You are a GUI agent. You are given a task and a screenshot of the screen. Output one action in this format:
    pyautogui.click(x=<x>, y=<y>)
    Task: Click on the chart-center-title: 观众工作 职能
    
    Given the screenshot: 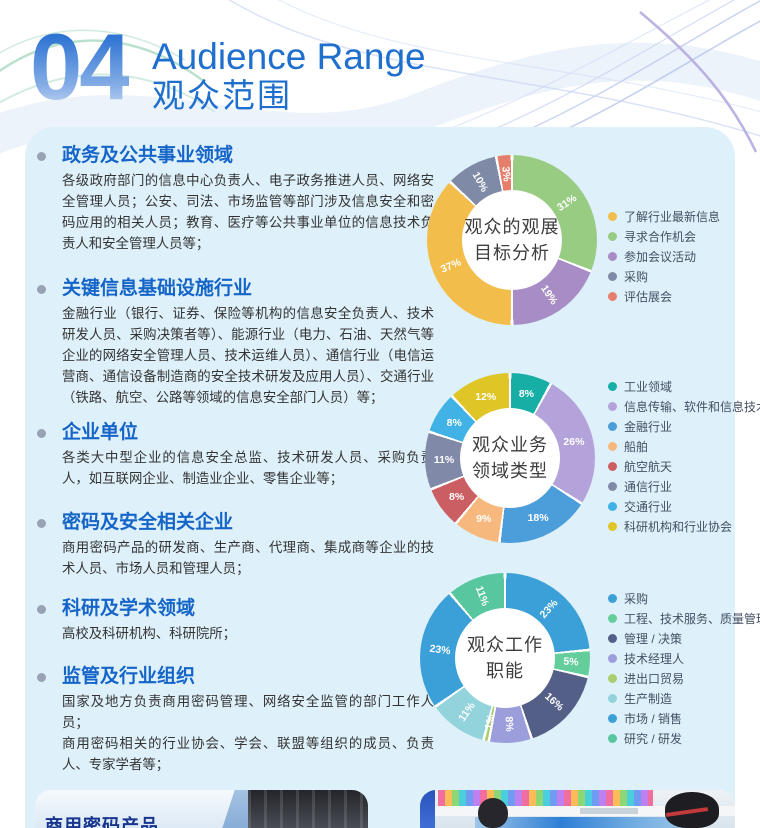 What is the action you would take?
    pyautogui.click(x=505, y=658)
    